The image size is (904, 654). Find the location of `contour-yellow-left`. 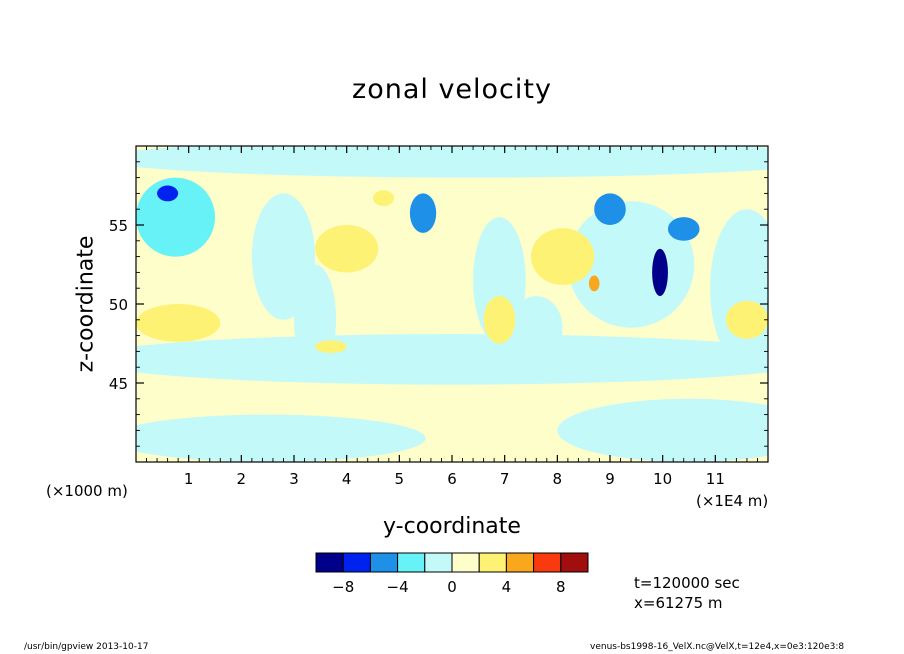

contour-yellow-left is located at coordinates (178, 323).